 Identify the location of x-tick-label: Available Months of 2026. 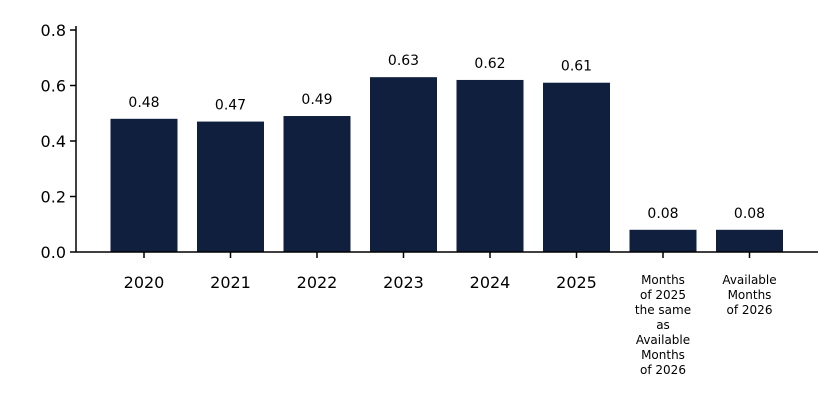
(749, 295).